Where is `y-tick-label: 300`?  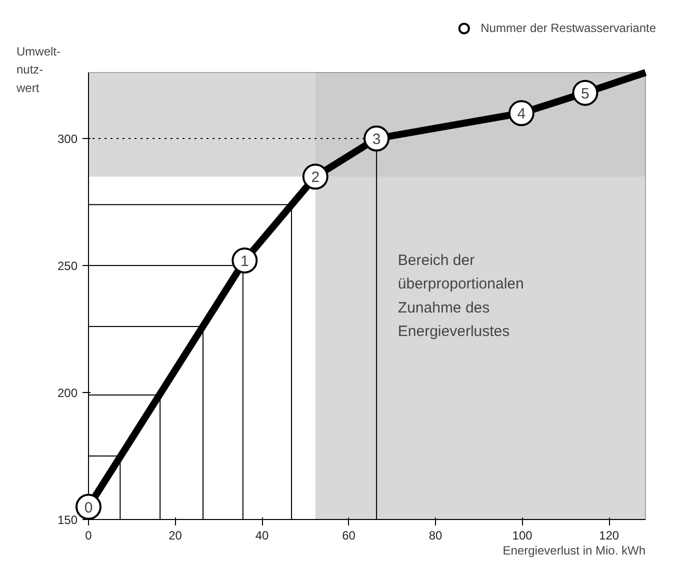
y-tick-label: 300 is located at coordinates (67, 139).